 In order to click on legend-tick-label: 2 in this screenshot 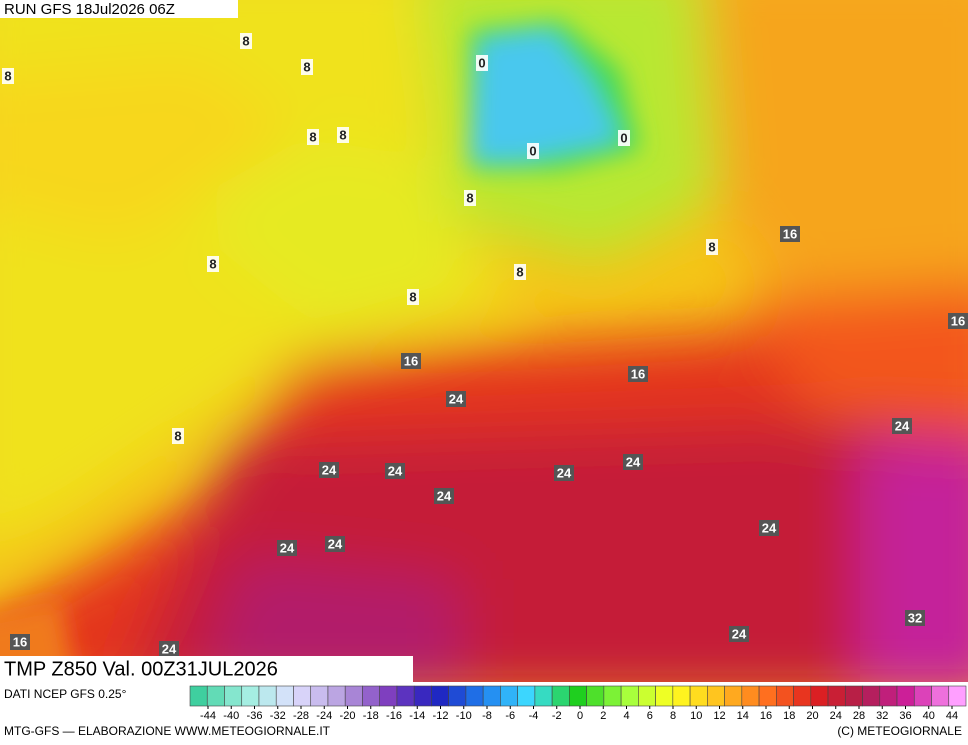, I will do `click(603, 716)`.